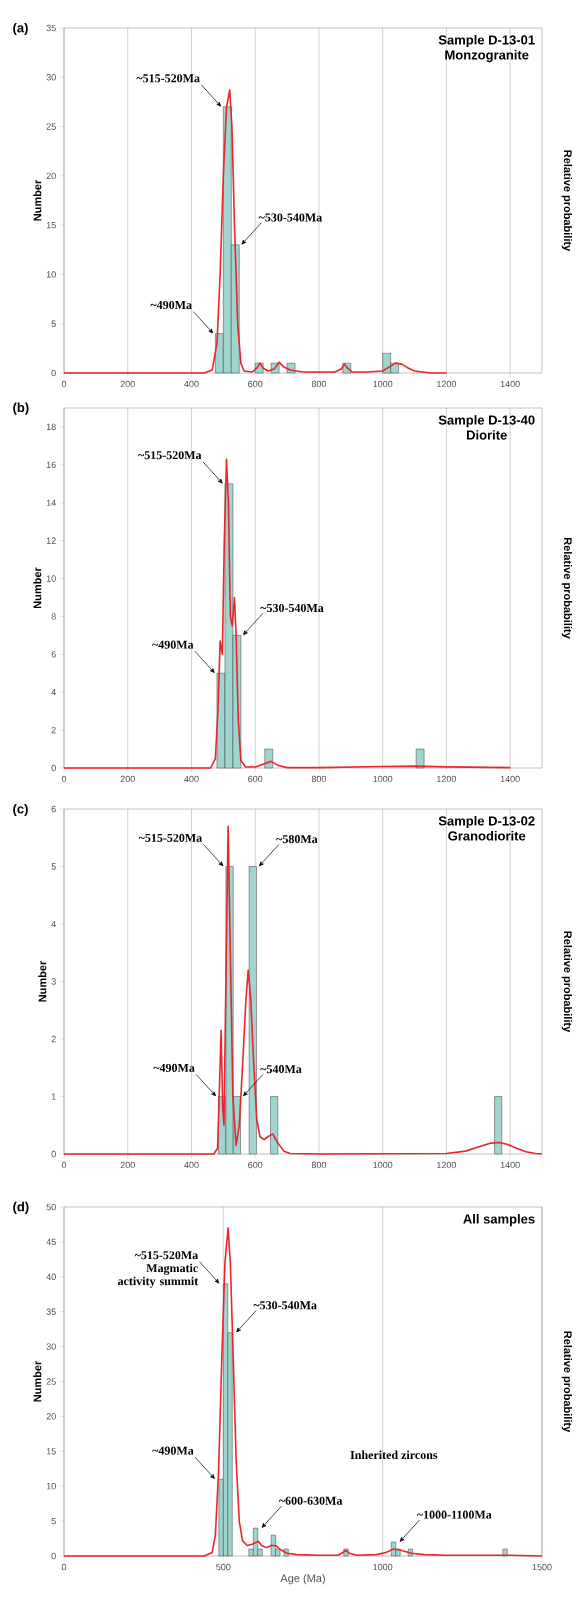 This screenshot has height=1602, width=584. What do you see at coordinates (486, 435) in the screenshot?
I see `text: Diorite` at bounding box center [486, 435].